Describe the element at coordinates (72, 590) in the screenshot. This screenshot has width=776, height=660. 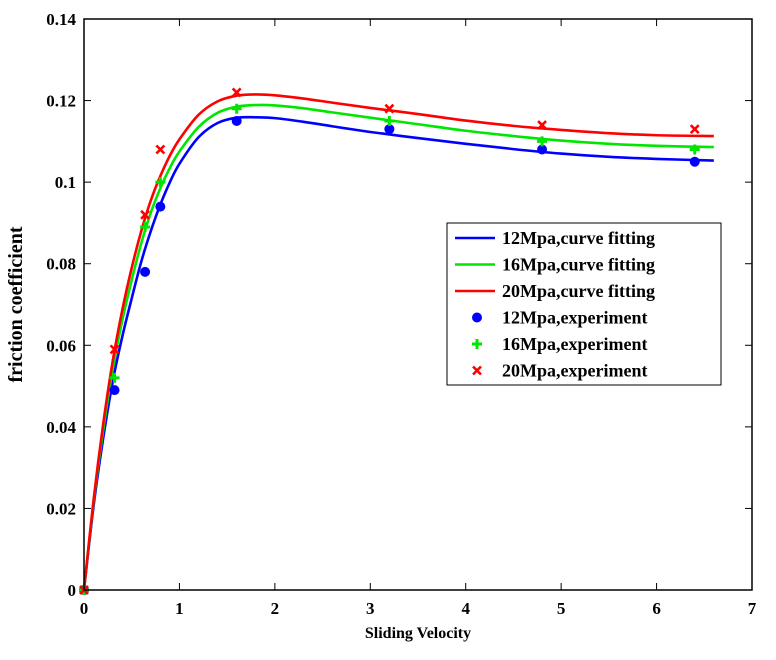
I see `y-tick-label: 0` at that location.